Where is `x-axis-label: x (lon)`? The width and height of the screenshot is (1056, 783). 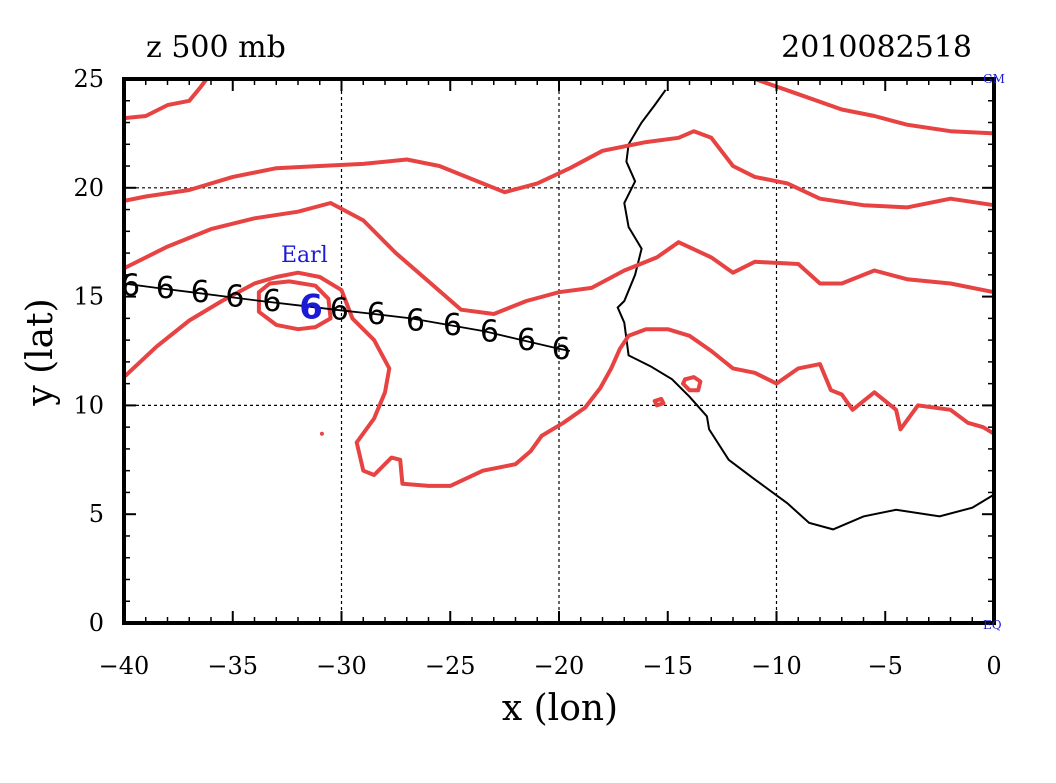 x-axis-label: x (lon) is located at coordinates (560, 708).